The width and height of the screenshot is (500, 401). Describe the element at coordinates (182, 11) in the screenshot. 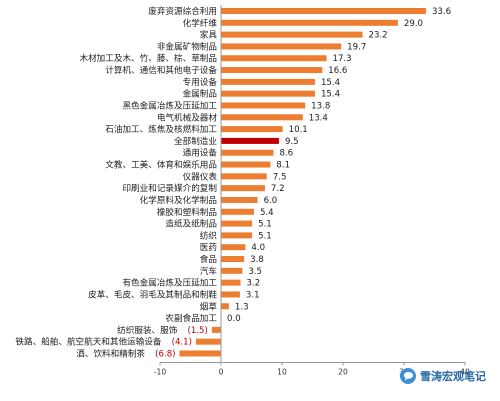

I see `category-label: 废弃资源综合利用` at that location.